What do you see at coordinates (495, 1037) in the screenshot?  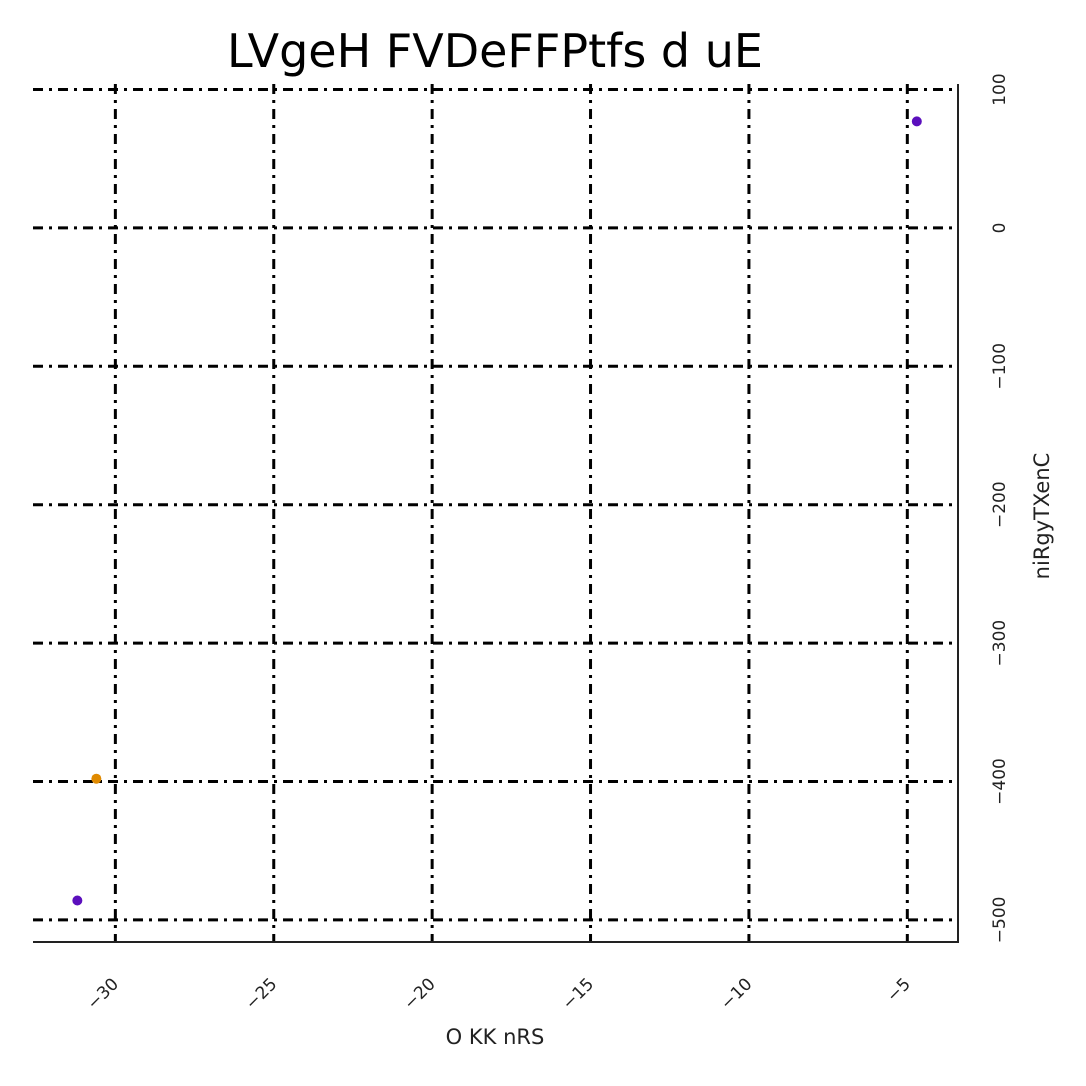 I see `x-axis-label: O KK nRS` at bounding box center [495, 1037].